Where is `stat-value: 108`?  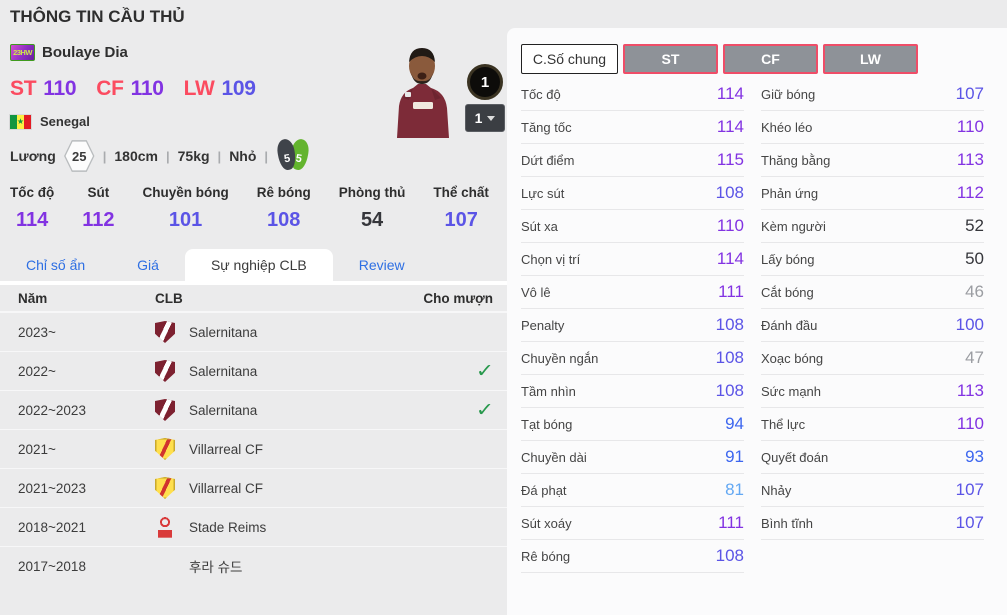 stat-value: 108 is located at coordinates (729, 555).